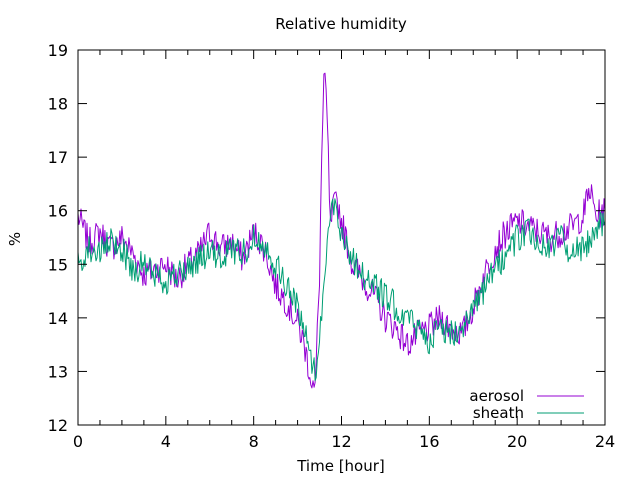  I want to click on legend-label-sheath: sheath, so click(498, 413).